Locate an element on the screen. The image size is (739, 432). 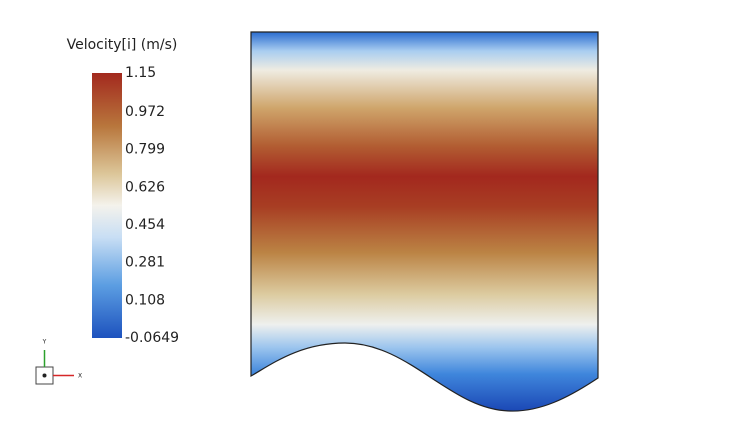
legend-tick-label: 0.281 is located at coordinates (145, 263).